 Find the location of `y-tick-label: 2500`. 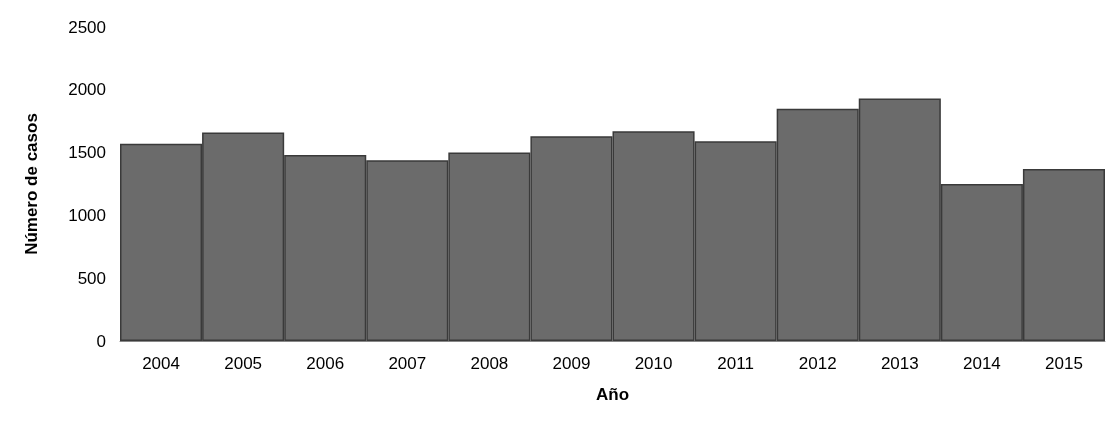

y-tick-label: 2500 is located at coordinates (87, 27).